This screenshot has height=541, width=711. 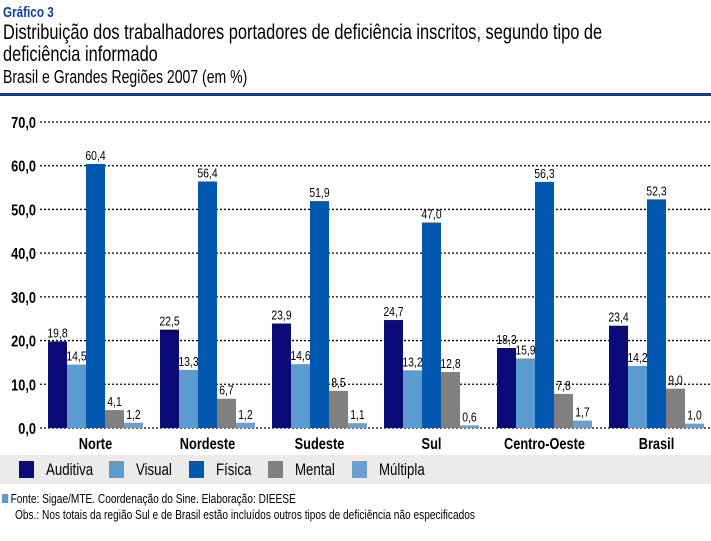 I want to click on data-label: 15,9, so click(x=525, y=350).